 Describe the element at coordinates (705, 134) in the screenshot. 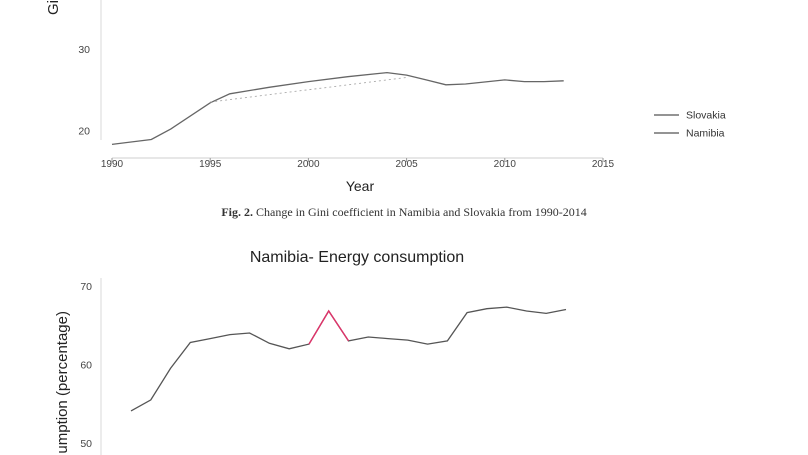

I see `legend-label-namibia: Namibia` at that location.